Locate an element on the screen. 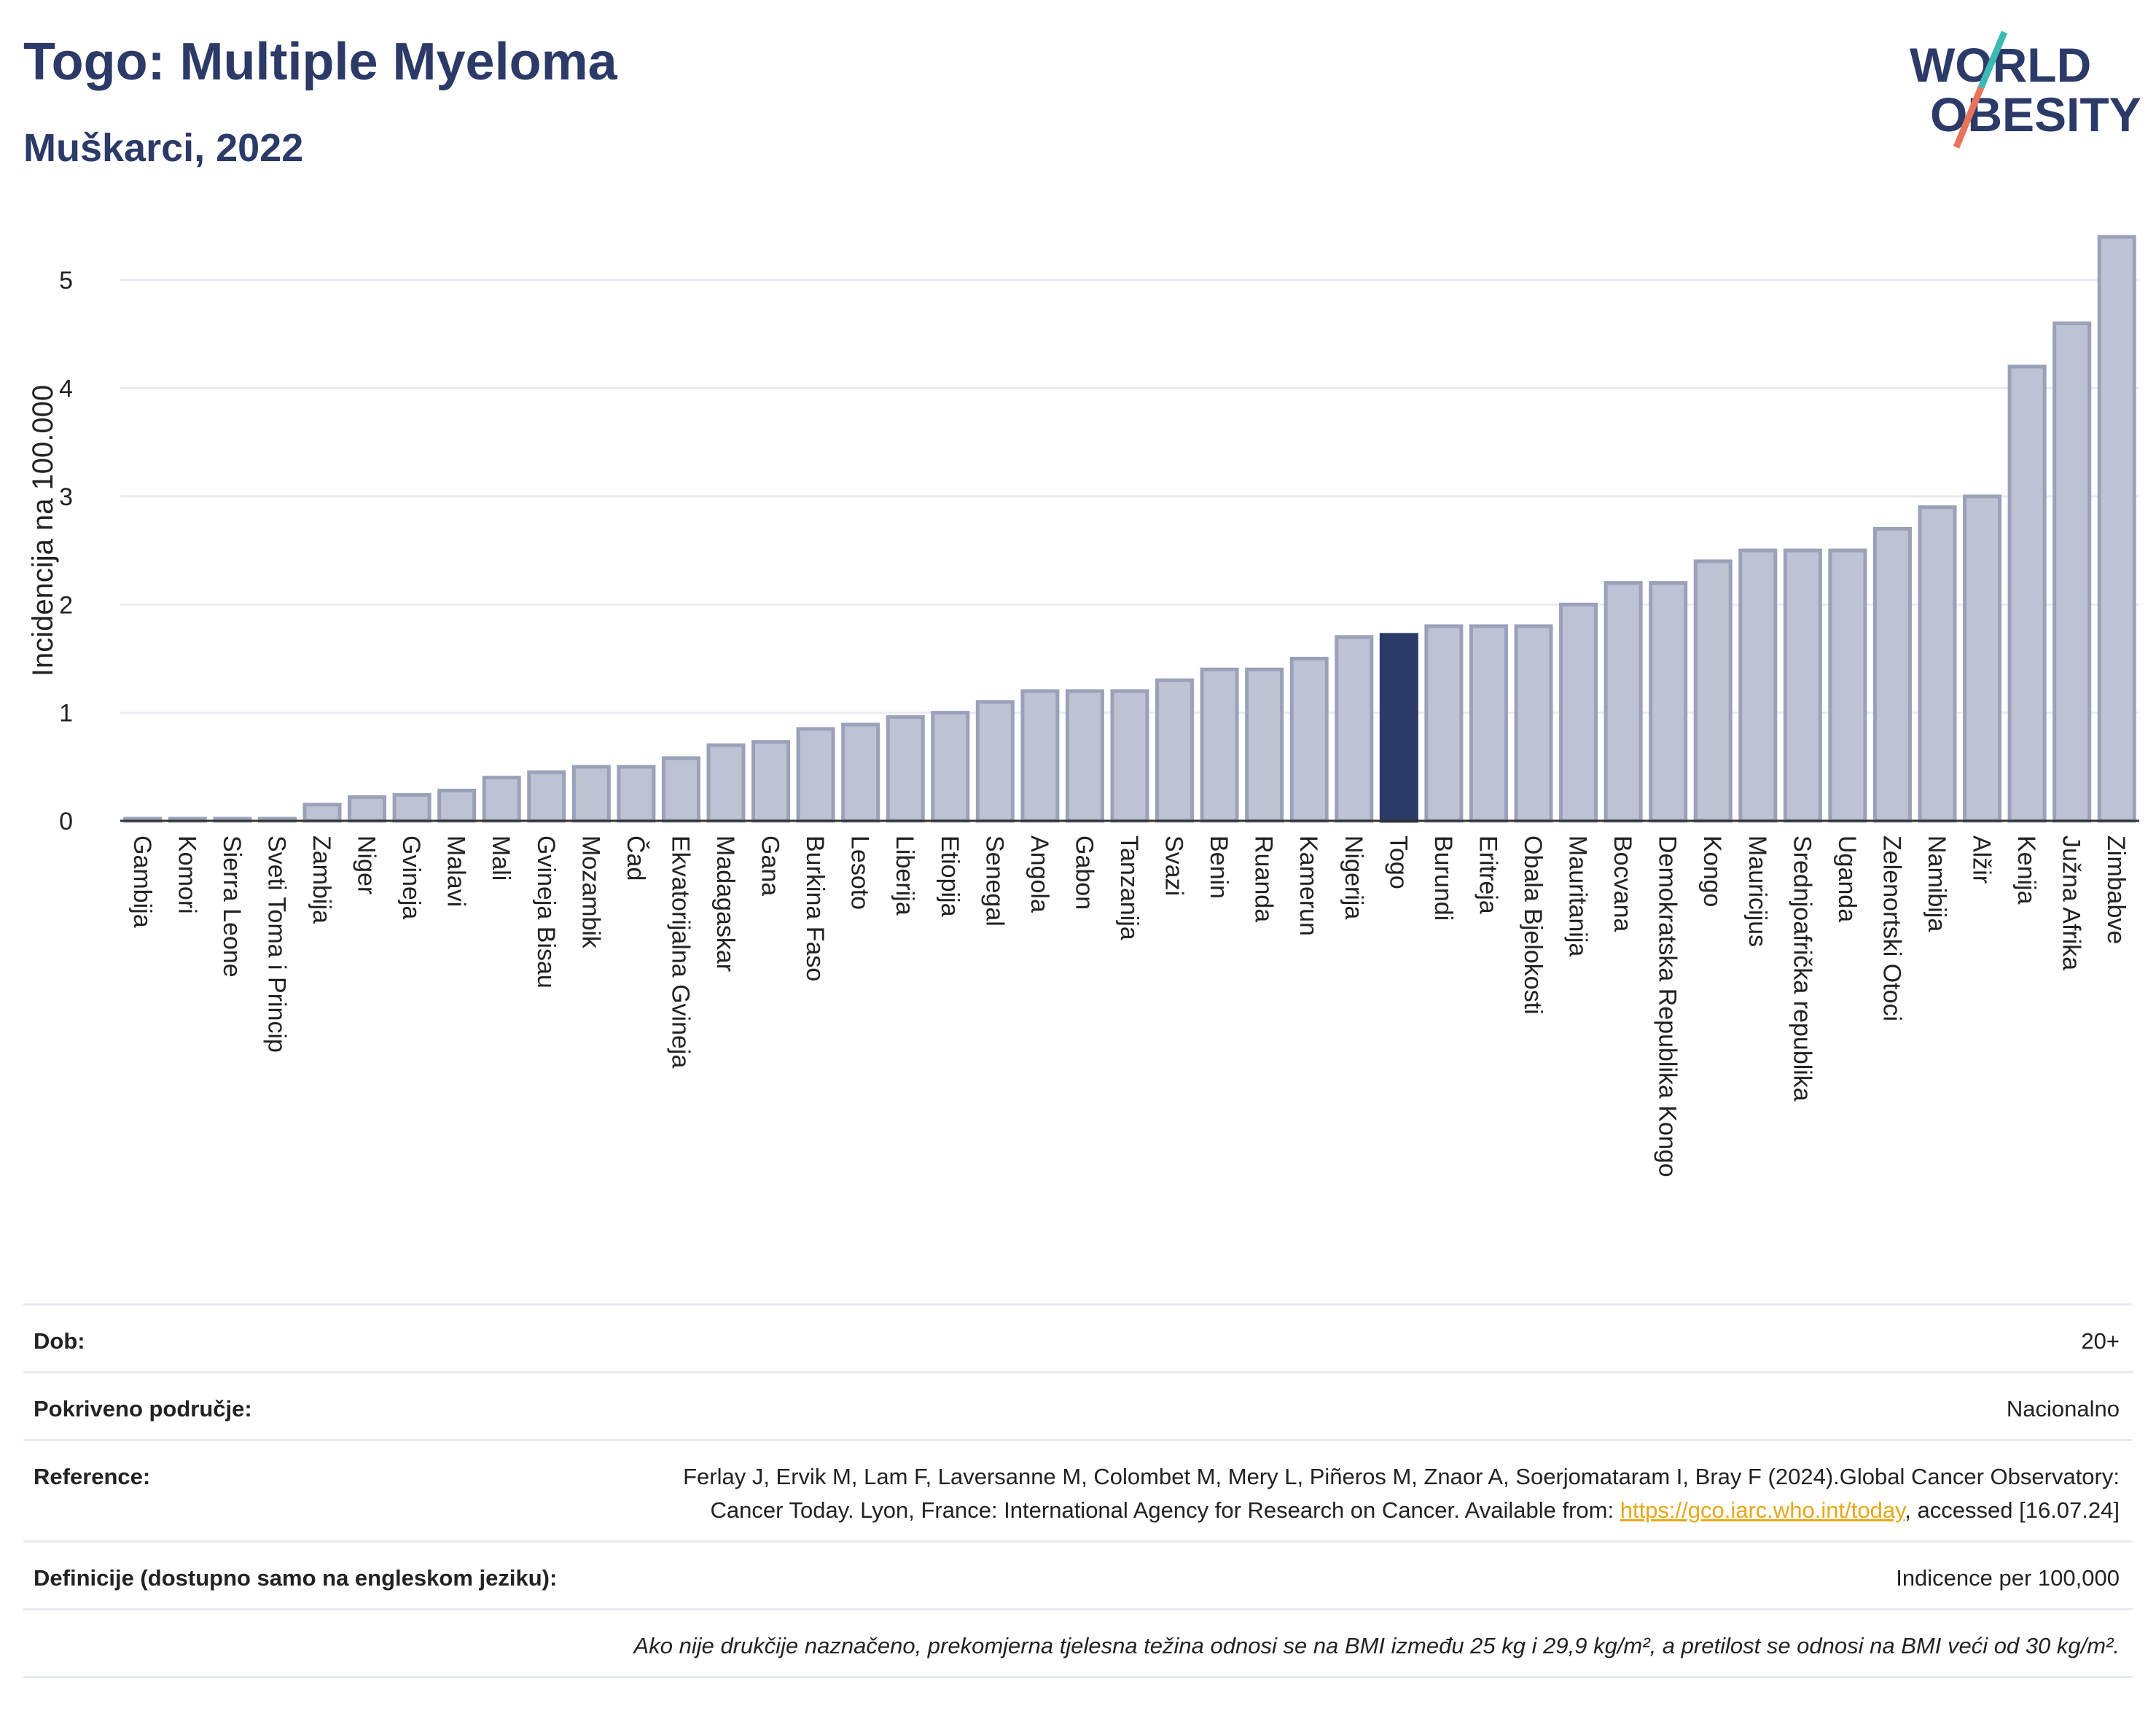  age-value: 20+ is located at coordinates (2101, 1341).